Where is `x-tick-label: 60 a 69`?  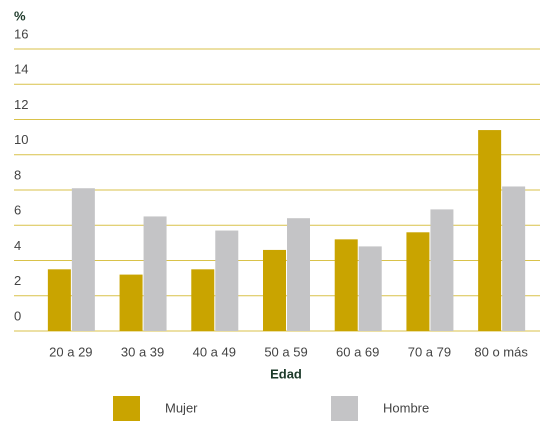 x-tick-label: 60 a 69 is located at coordinates (357, 351).